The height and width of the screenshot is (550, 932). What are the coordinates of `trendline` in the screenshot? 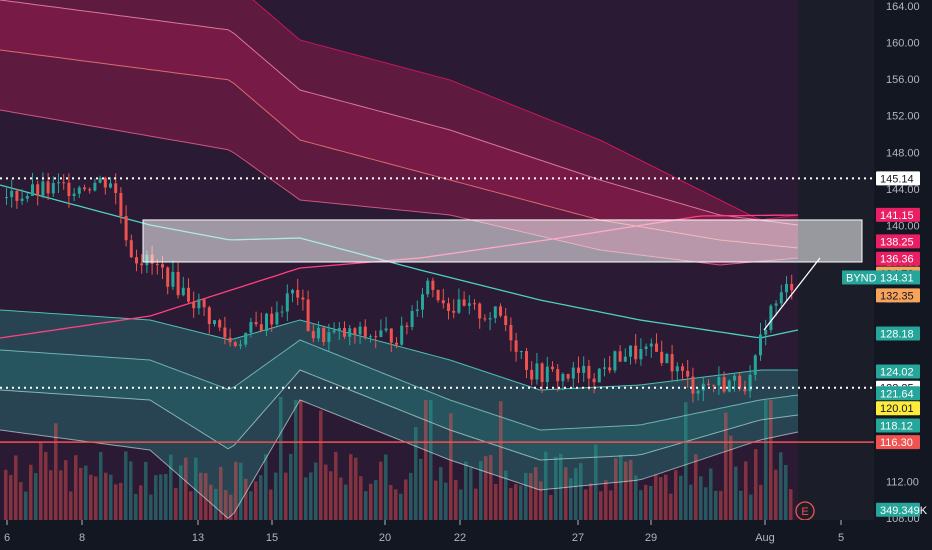 It's located at (792, 294).